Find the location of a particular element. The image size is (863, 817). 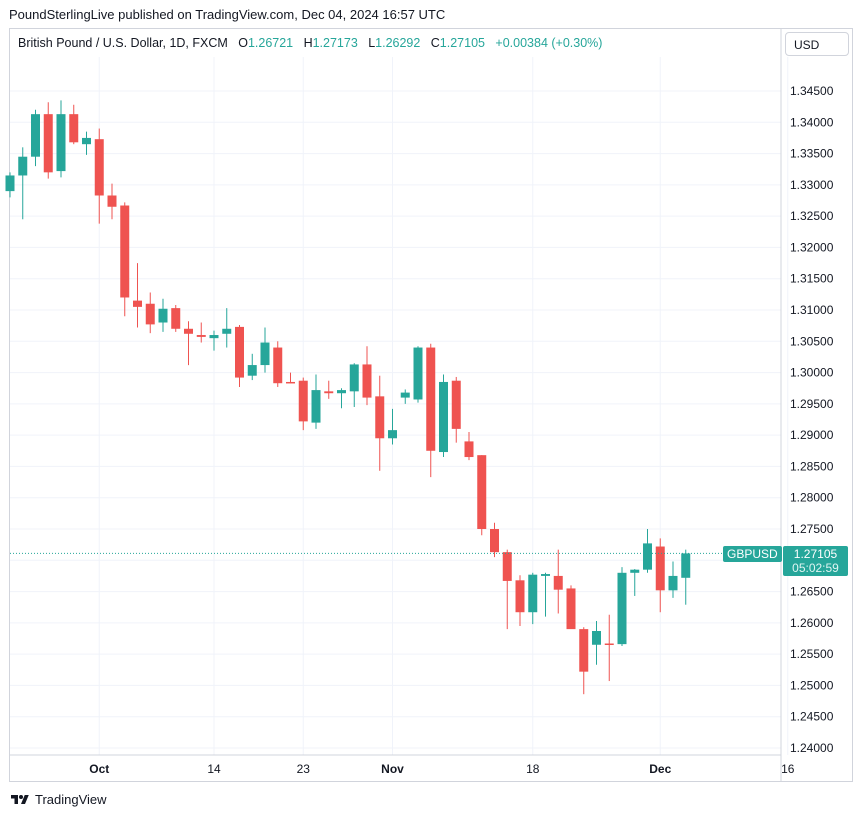

price-tick-label: 1.24000 is located at coordinates (812, 748).